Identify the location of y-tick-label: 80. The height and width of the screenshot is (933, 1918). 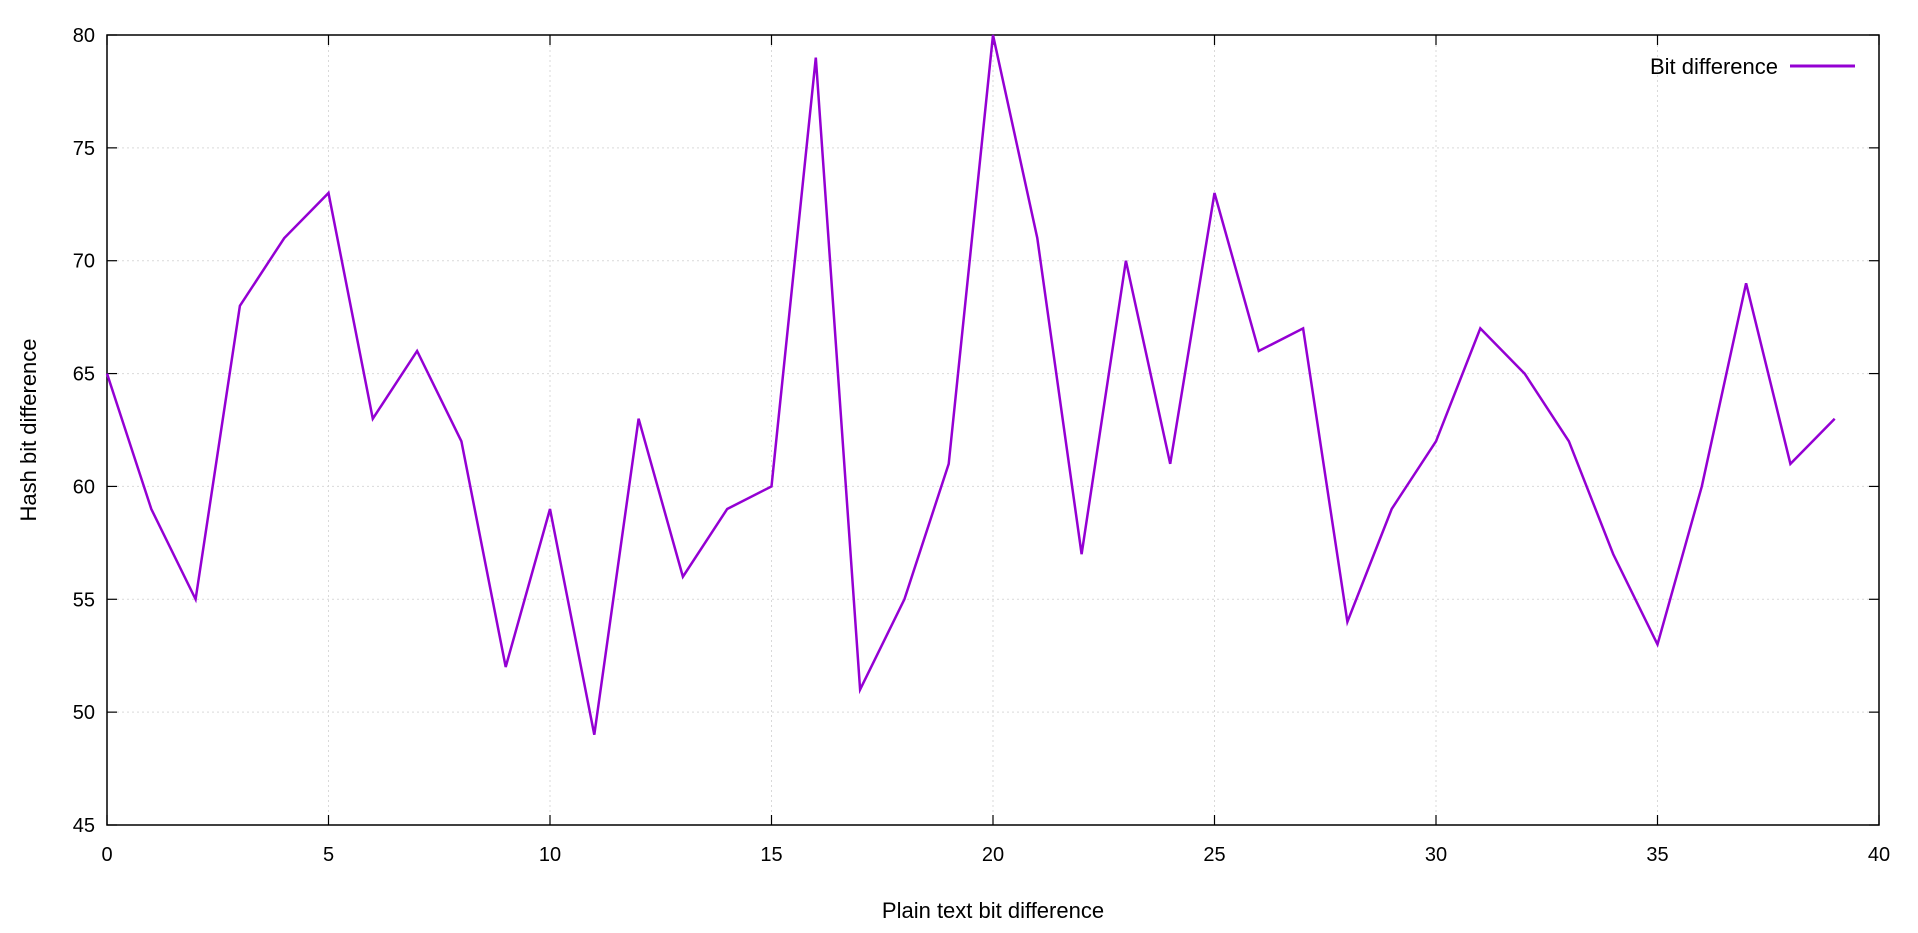
(84, 36).